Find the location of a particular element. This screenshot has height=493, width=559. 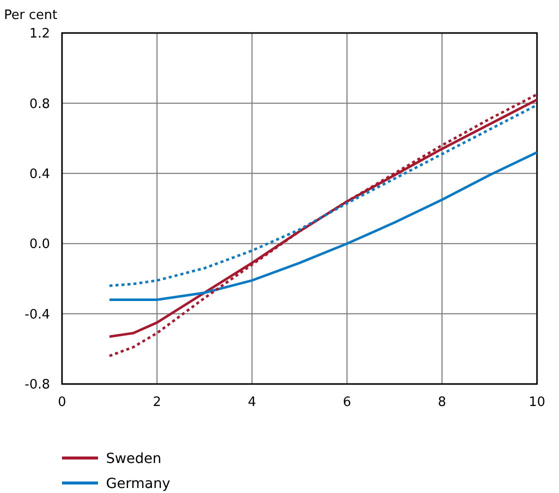

y-tick-label: 0.8 is located at coordinates (39, 104).